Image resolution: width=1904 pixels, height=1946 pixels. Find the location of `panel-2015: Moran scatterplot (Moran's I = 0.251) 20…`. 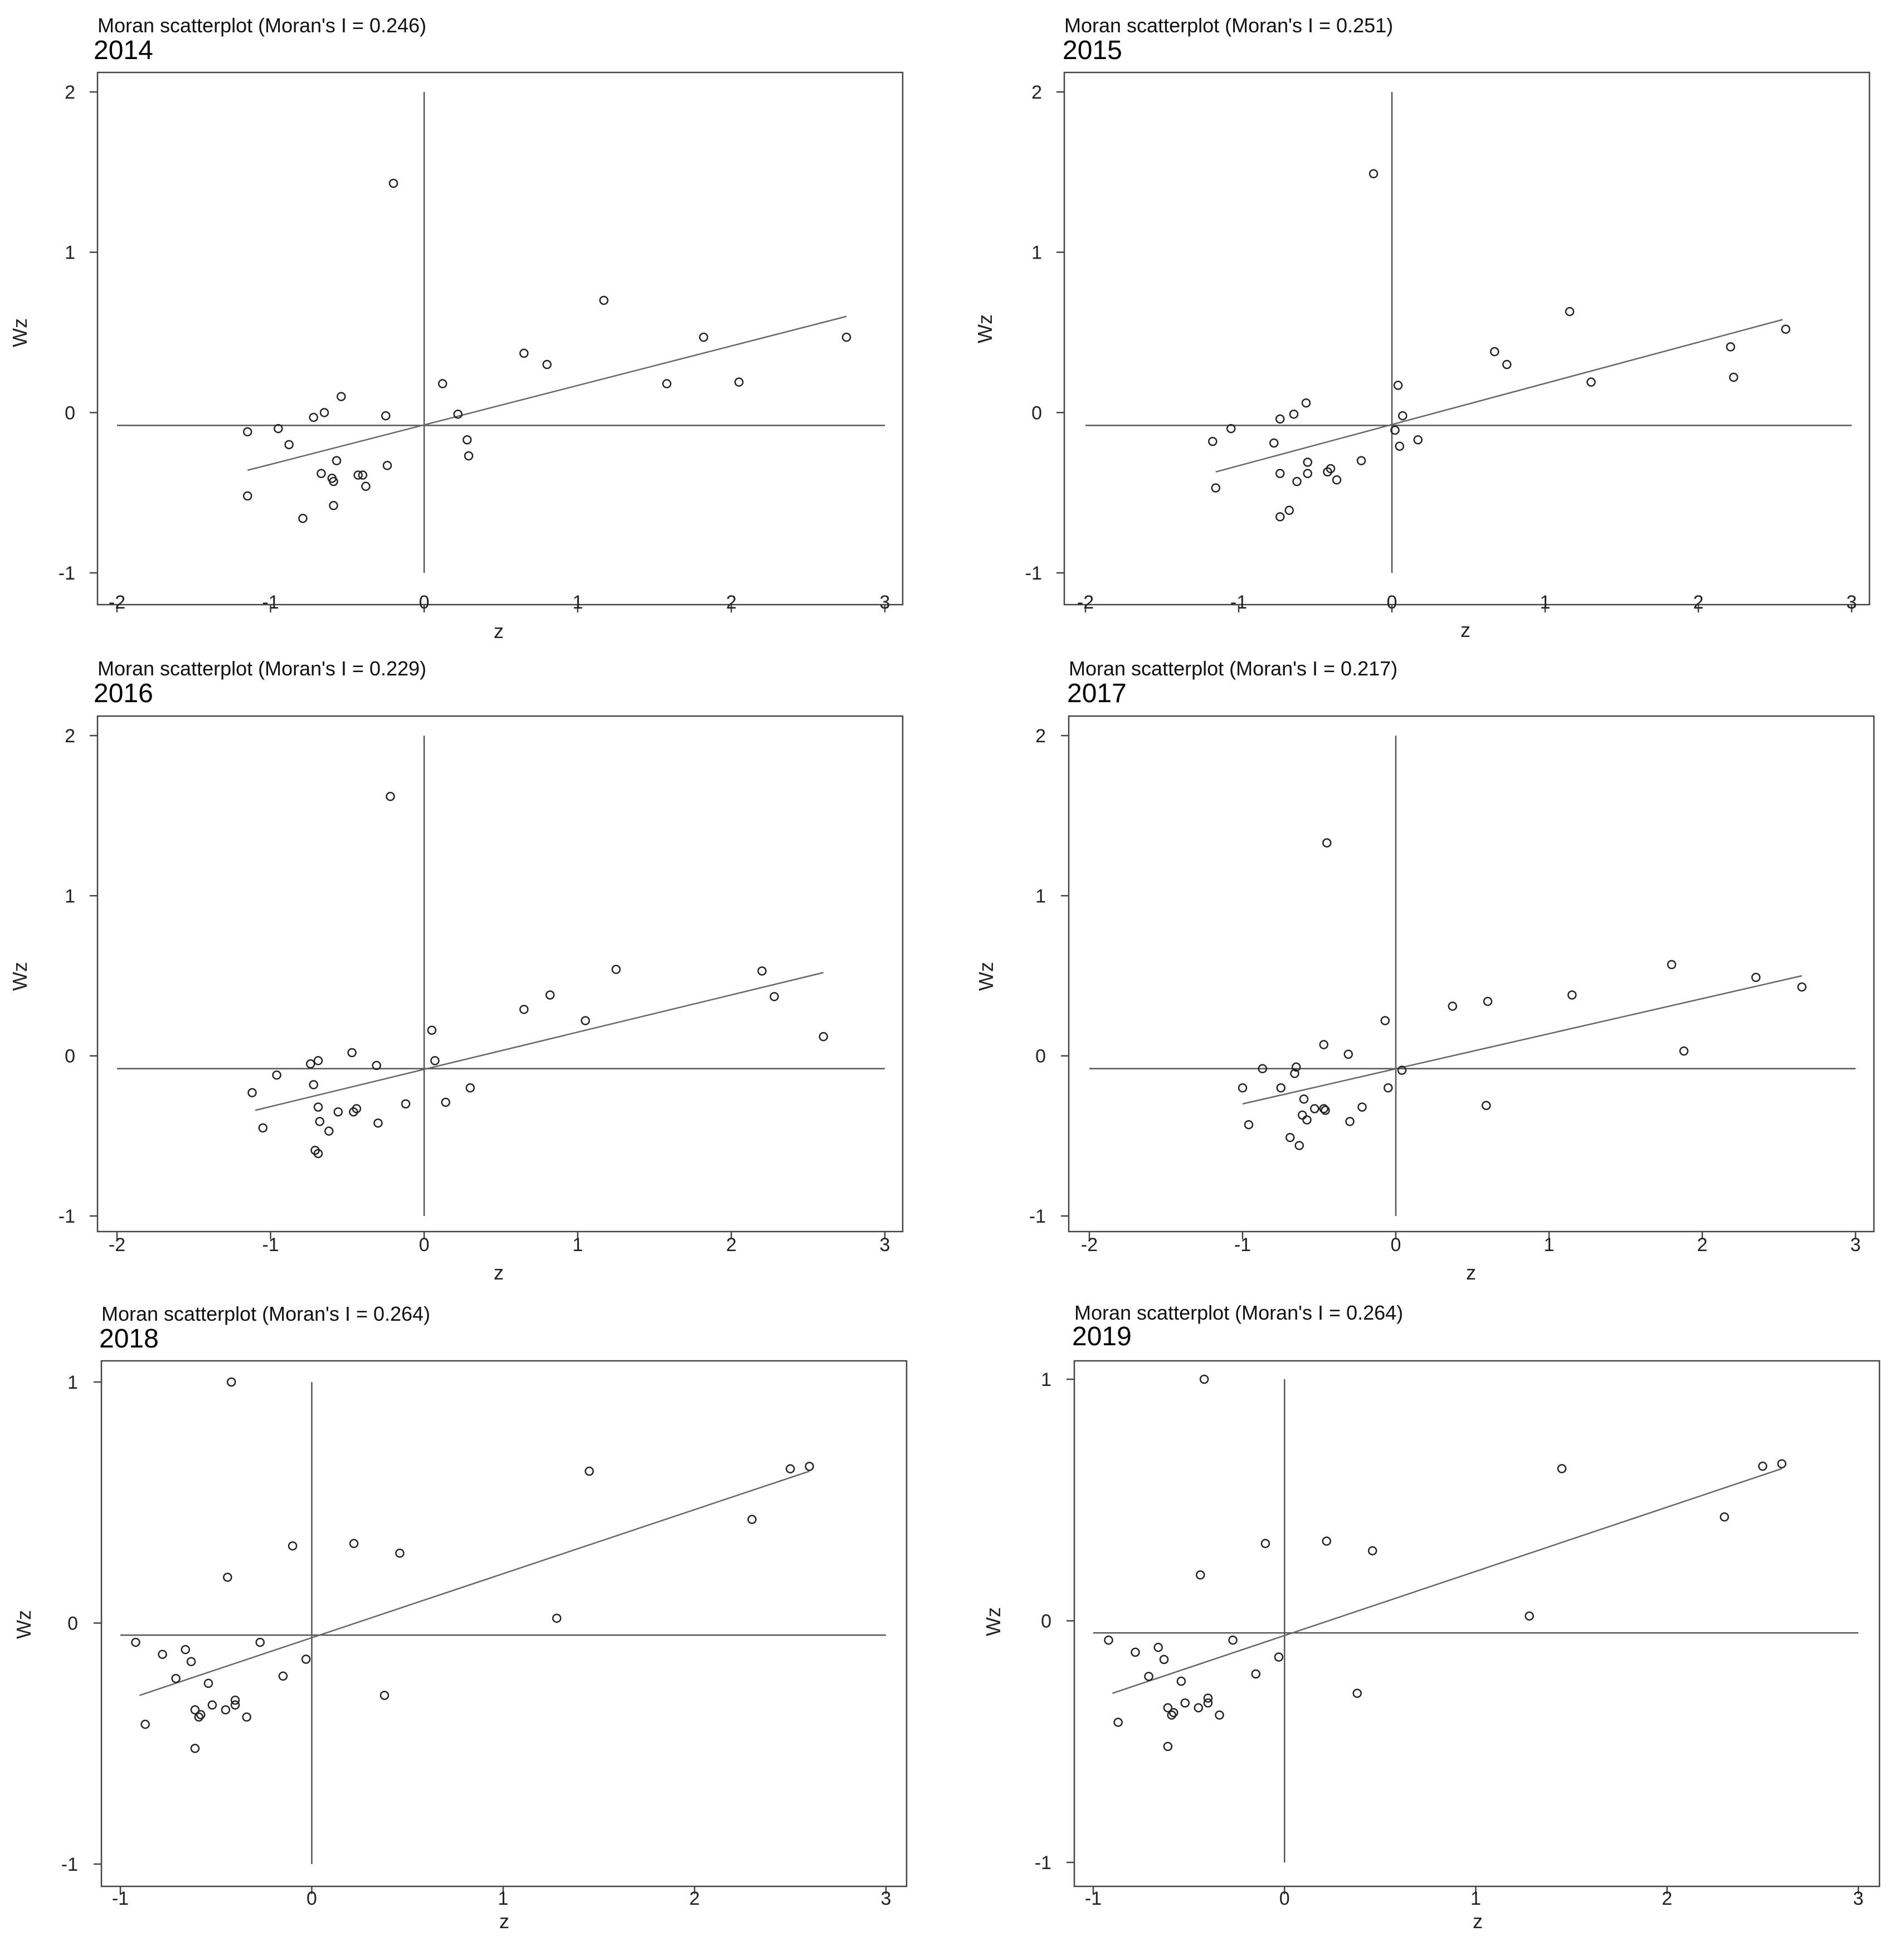

panel-2015: Moran scatterplot (Moran's I = 0.251) 20… is located at coordinates (1228, 39).